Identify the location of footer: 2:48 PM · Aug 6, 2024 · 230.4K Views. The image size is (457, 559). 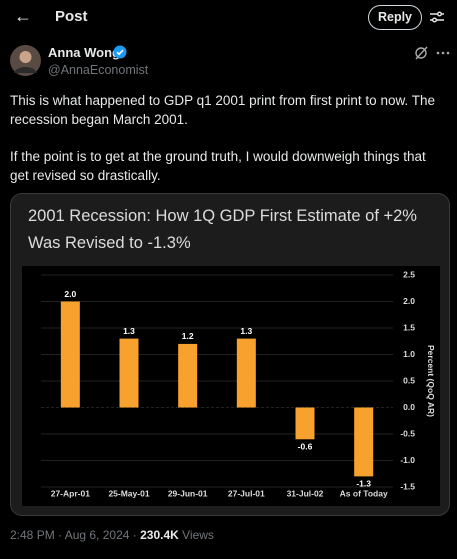
(112, 535).